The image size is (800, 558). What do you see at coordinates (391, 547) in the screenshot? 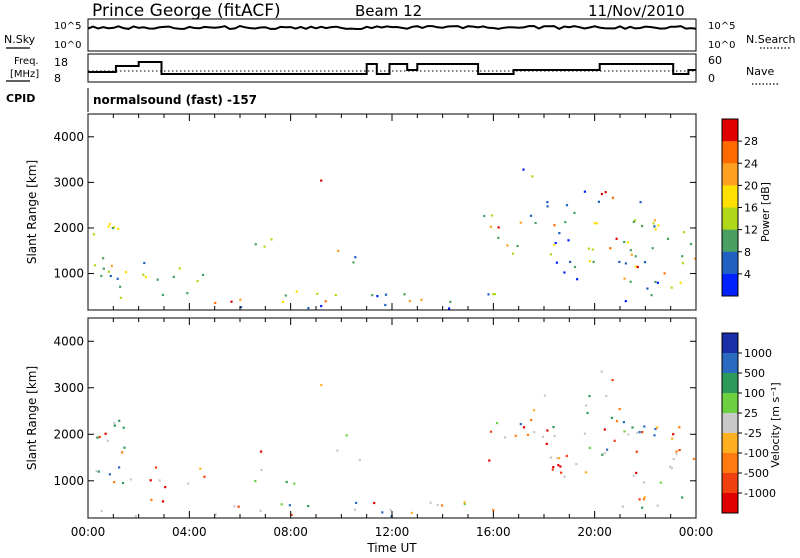
I see `x-axis-label: Time UT` at bounding box center [391, 547].